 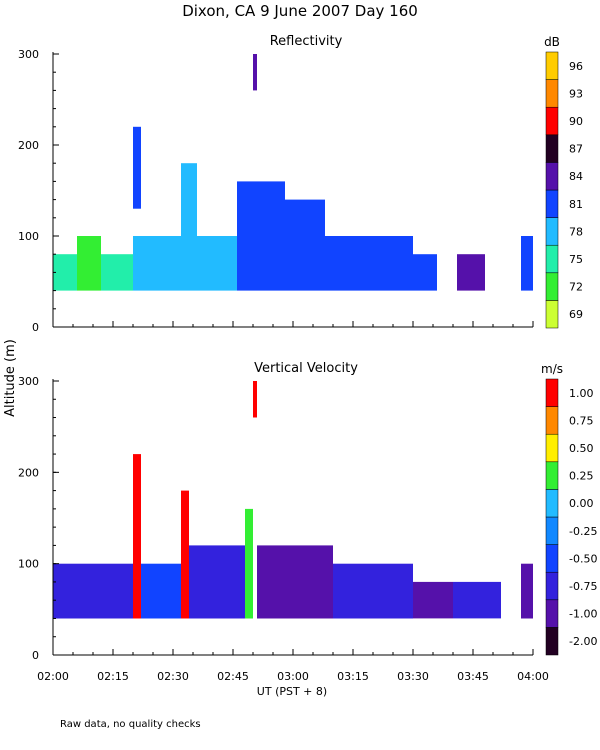 I want to click on panel-title: Vertical Velocity, so click(x=306, y=368).